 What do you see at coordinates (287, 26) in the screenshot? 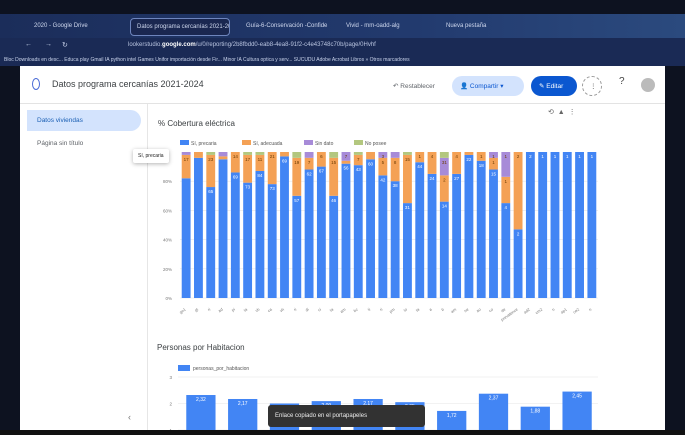
I see `browser-tab: Guía-6-Conservación -Confide` at bounding box center [287, 26].